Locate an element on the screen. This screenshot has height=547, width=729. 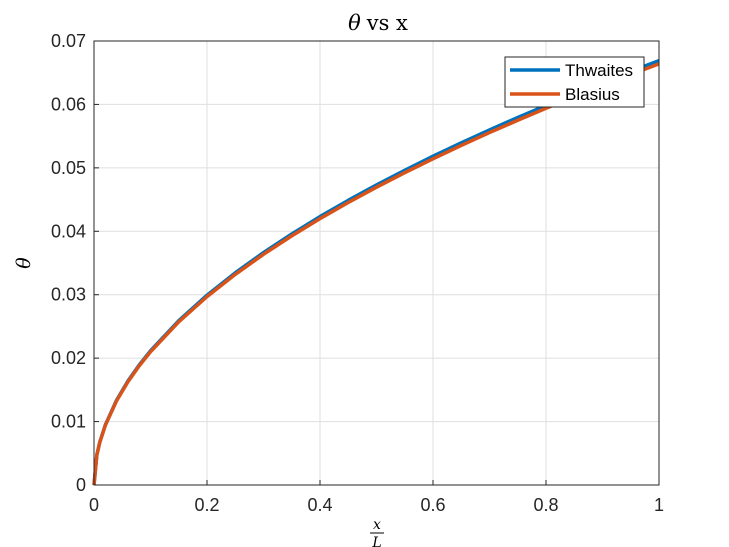
chart-title: θ vs x is located at coordinates (378, 23).